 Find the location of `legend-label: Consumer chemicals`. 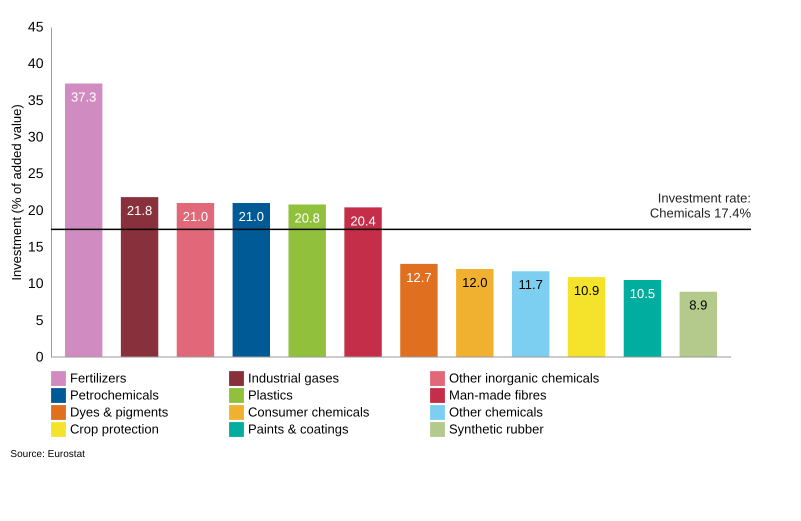

legend-label: Consumer chemicals is located at coordinates (309, 412).